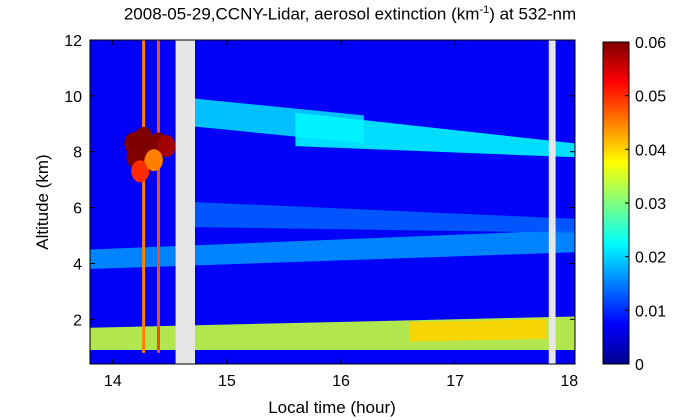 This screenshot has height=420, width=700. Describe the element at coordinates (650, 43) in the screenshot. I see `colorbar-tick-label: 0.06` at that location.